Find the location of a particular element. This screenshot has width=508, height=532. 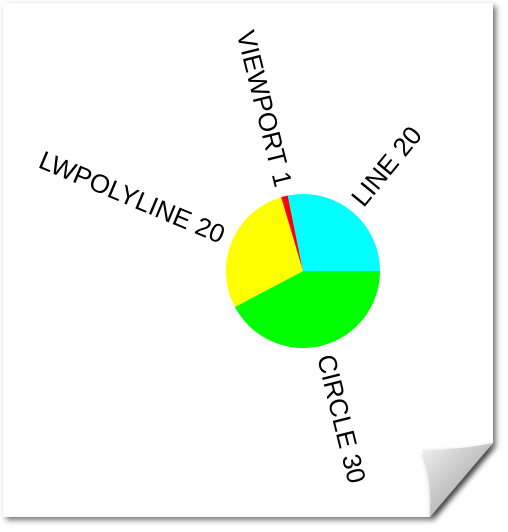

data-label: 1 is located at coordinates (282, 179).